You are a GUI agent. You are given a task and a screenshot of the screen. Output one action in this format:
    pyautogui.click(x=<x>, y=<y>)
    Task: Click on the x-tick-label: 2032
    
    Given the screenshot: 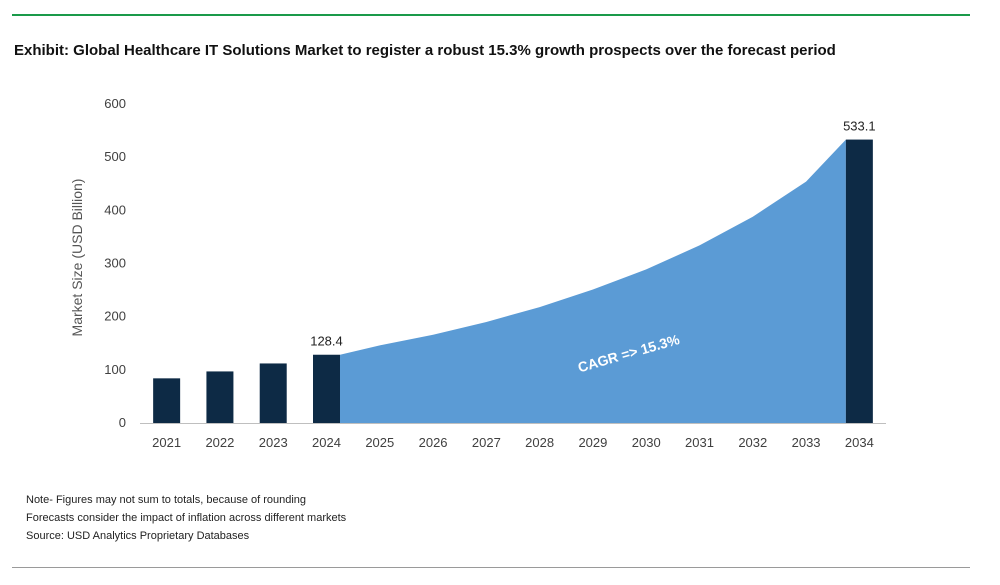 What is the action you would take?
    pyautogui.click(x=752, y=442)
    